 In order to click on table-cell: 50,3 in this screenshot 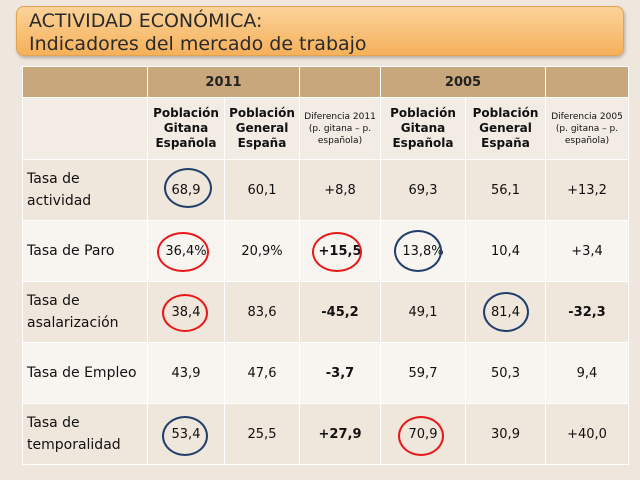, I will do `click(505, 373)`.